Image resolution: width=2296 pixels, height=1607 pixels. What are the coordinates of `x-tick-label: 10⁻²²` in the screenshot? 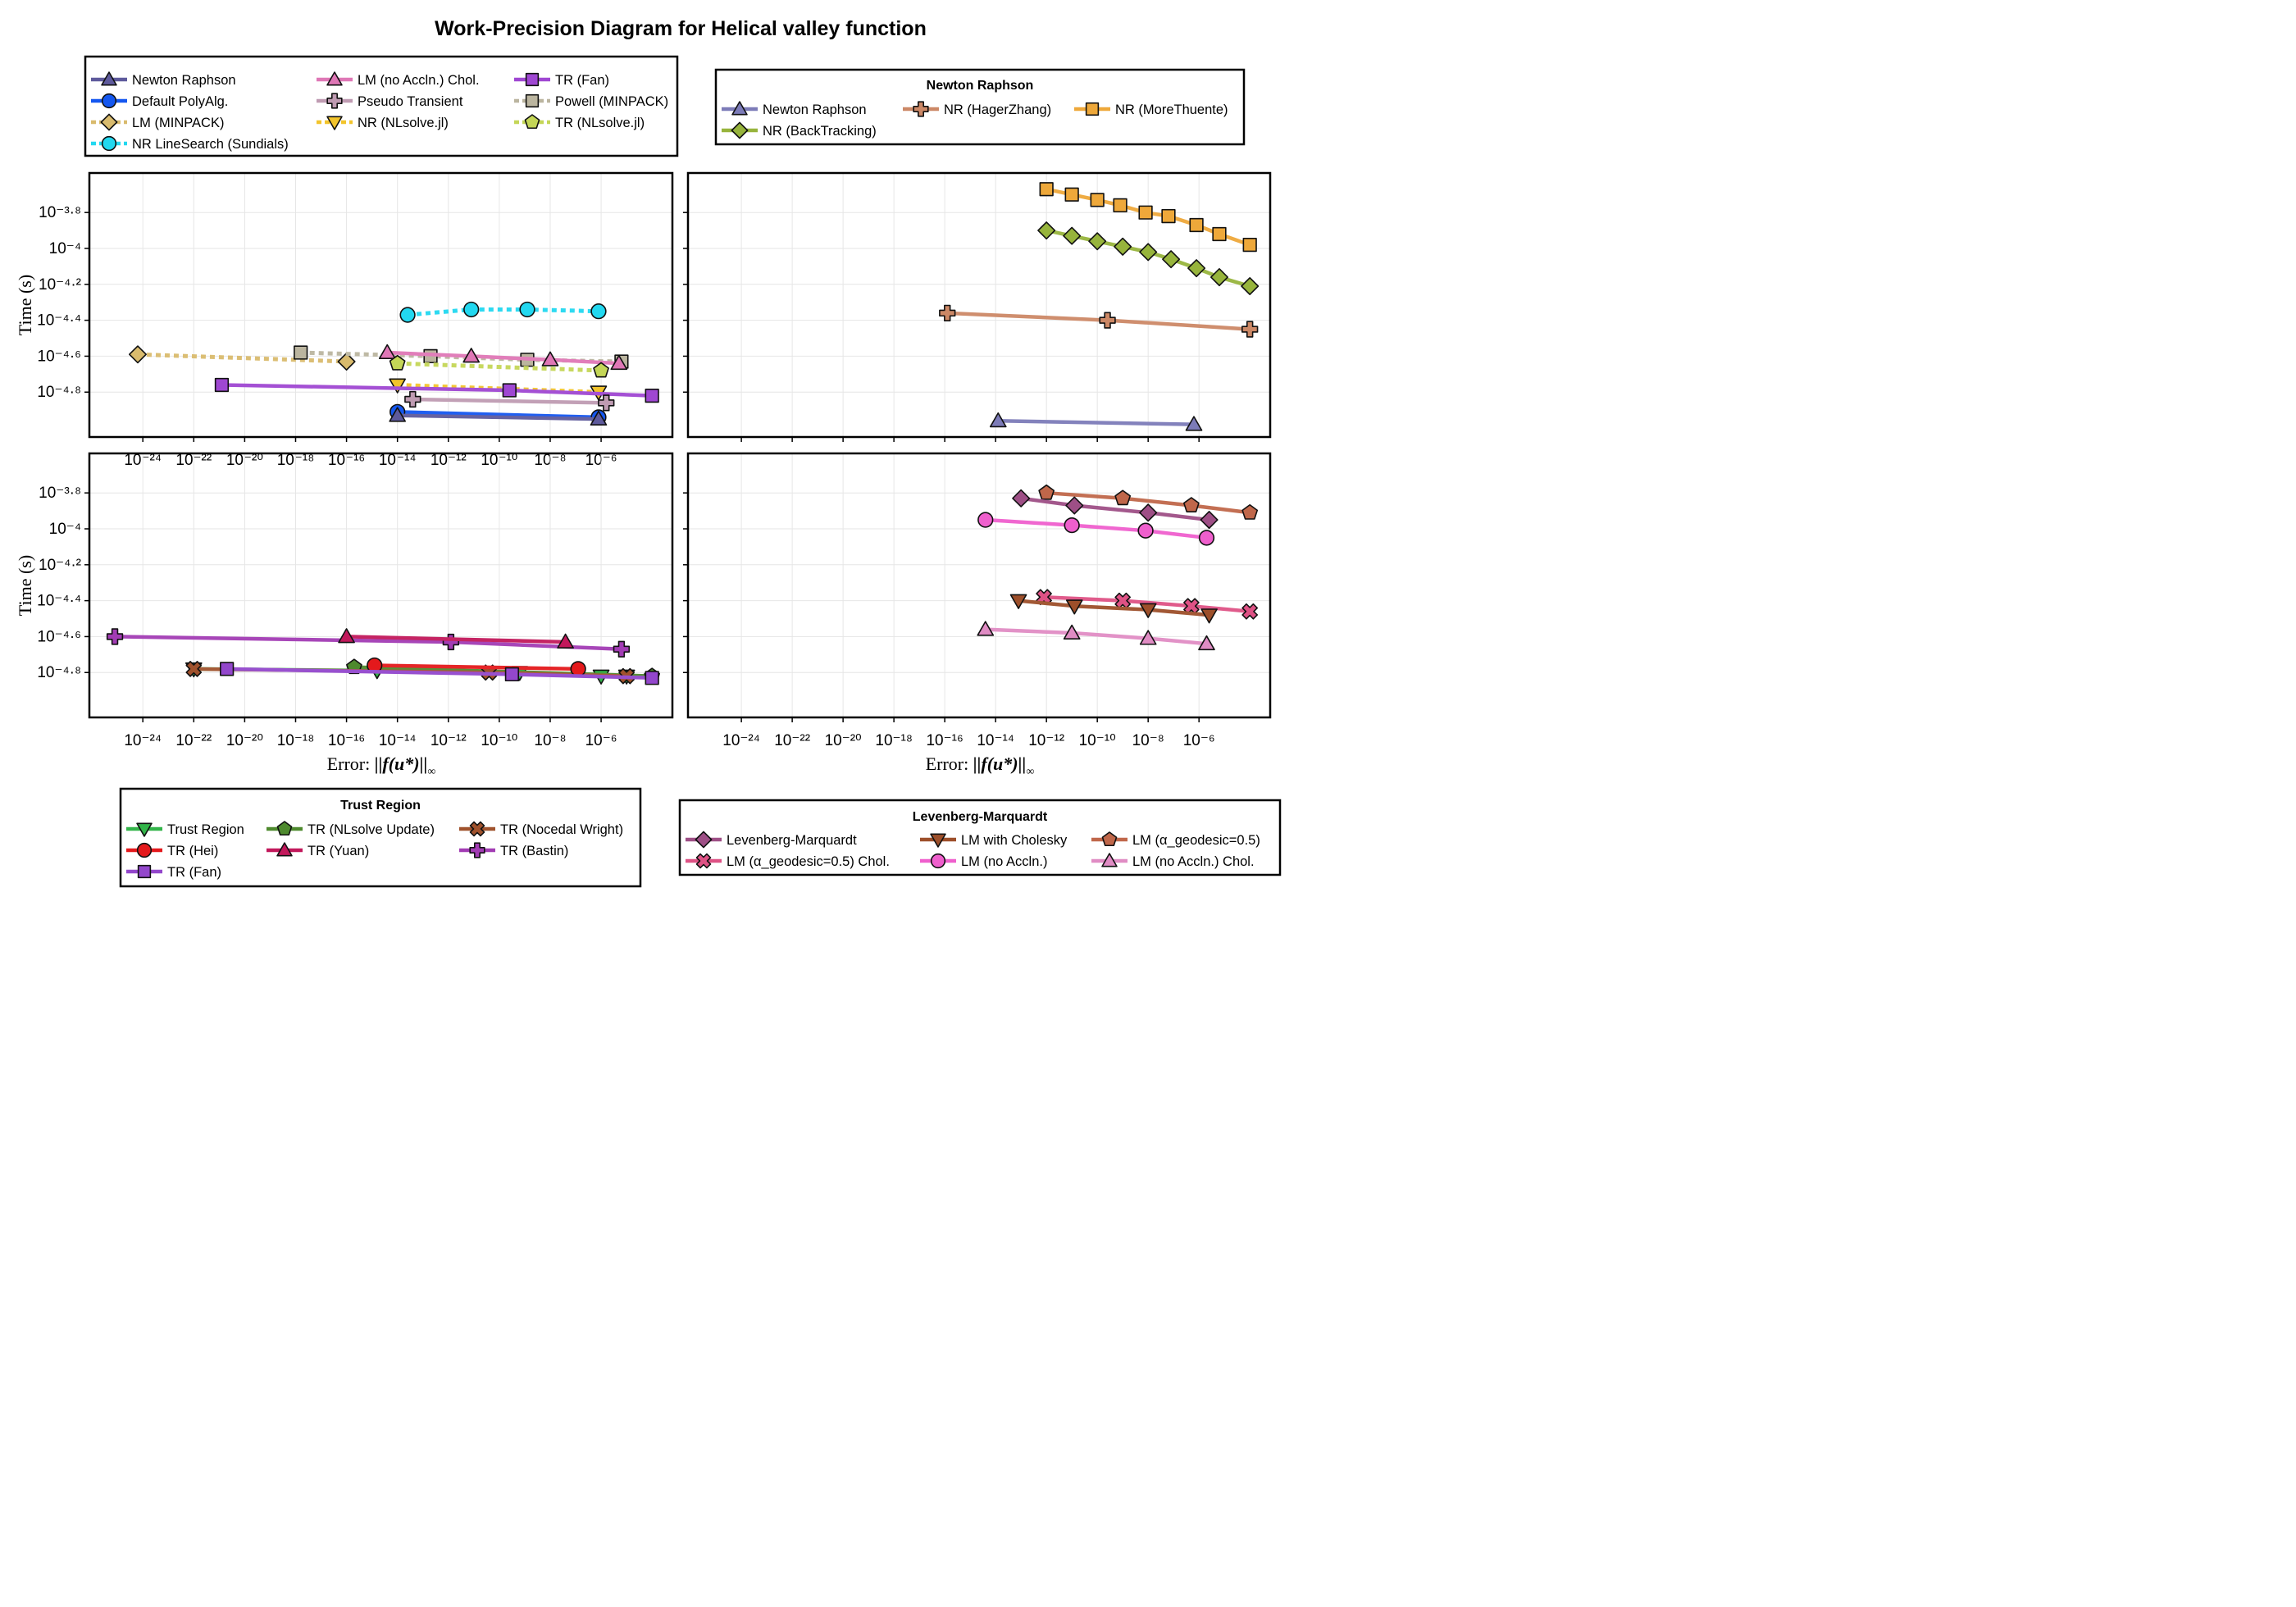 It's located at (792, 740).